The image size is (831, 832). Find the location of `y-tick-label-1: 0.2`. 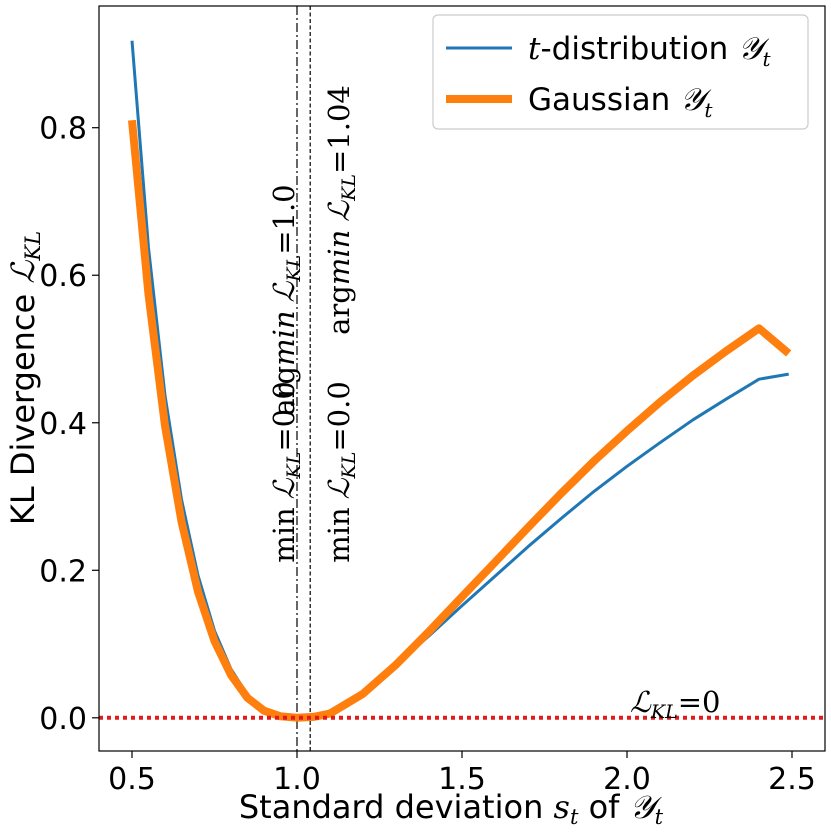

y-tick-label-1: 0.2 is located at coordinates (63, 571).